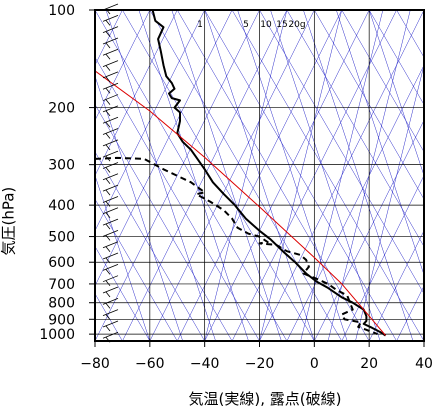 Image resolution: width=435 pixels, height=416 pixels. Describe the element at coordinates (314, 364) in the screenshot. I see `x-tick-label: 0` at that location.